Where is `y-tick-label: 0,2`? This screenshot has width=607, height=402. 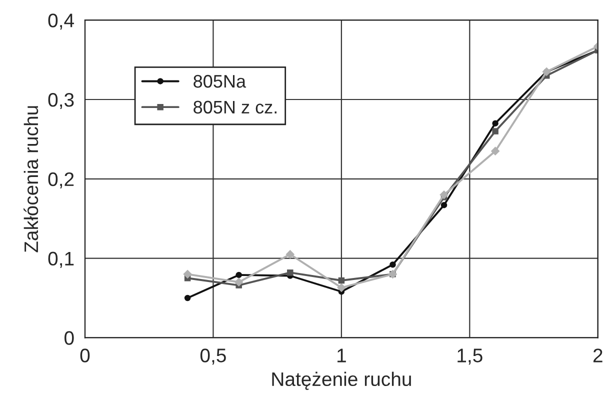 y-tick-label: 0,2 is located at coordinates (61, 180).